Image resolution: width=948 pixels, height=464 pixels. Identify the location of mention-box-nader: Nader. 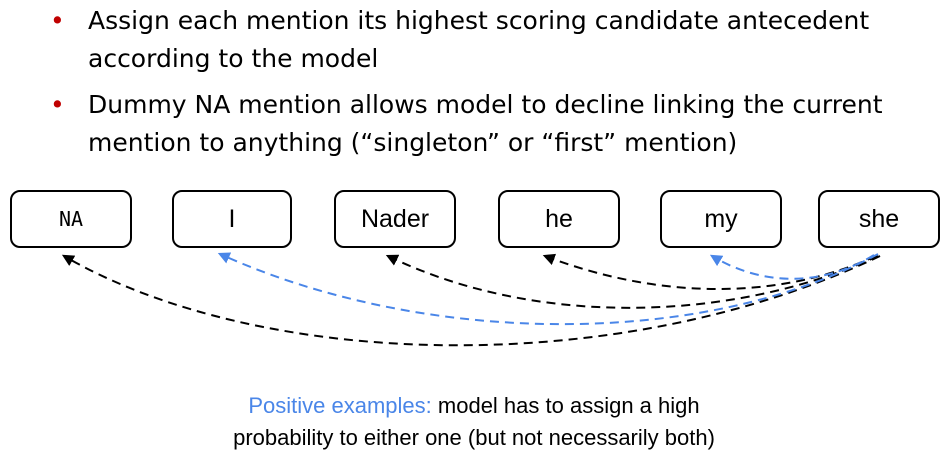
(395, 219).